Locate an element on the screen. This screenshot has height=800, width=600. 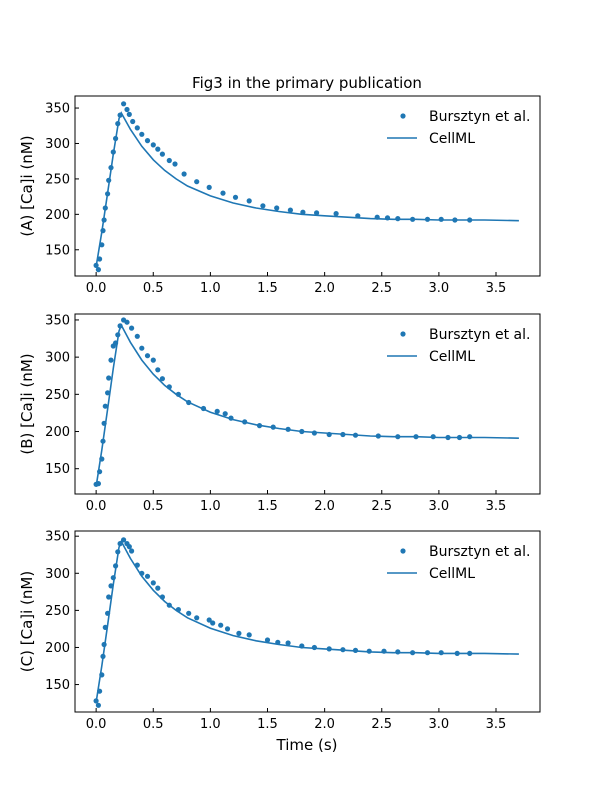
panel-a-x-tick-label: 0.5 is located at coordinates (153, 288).